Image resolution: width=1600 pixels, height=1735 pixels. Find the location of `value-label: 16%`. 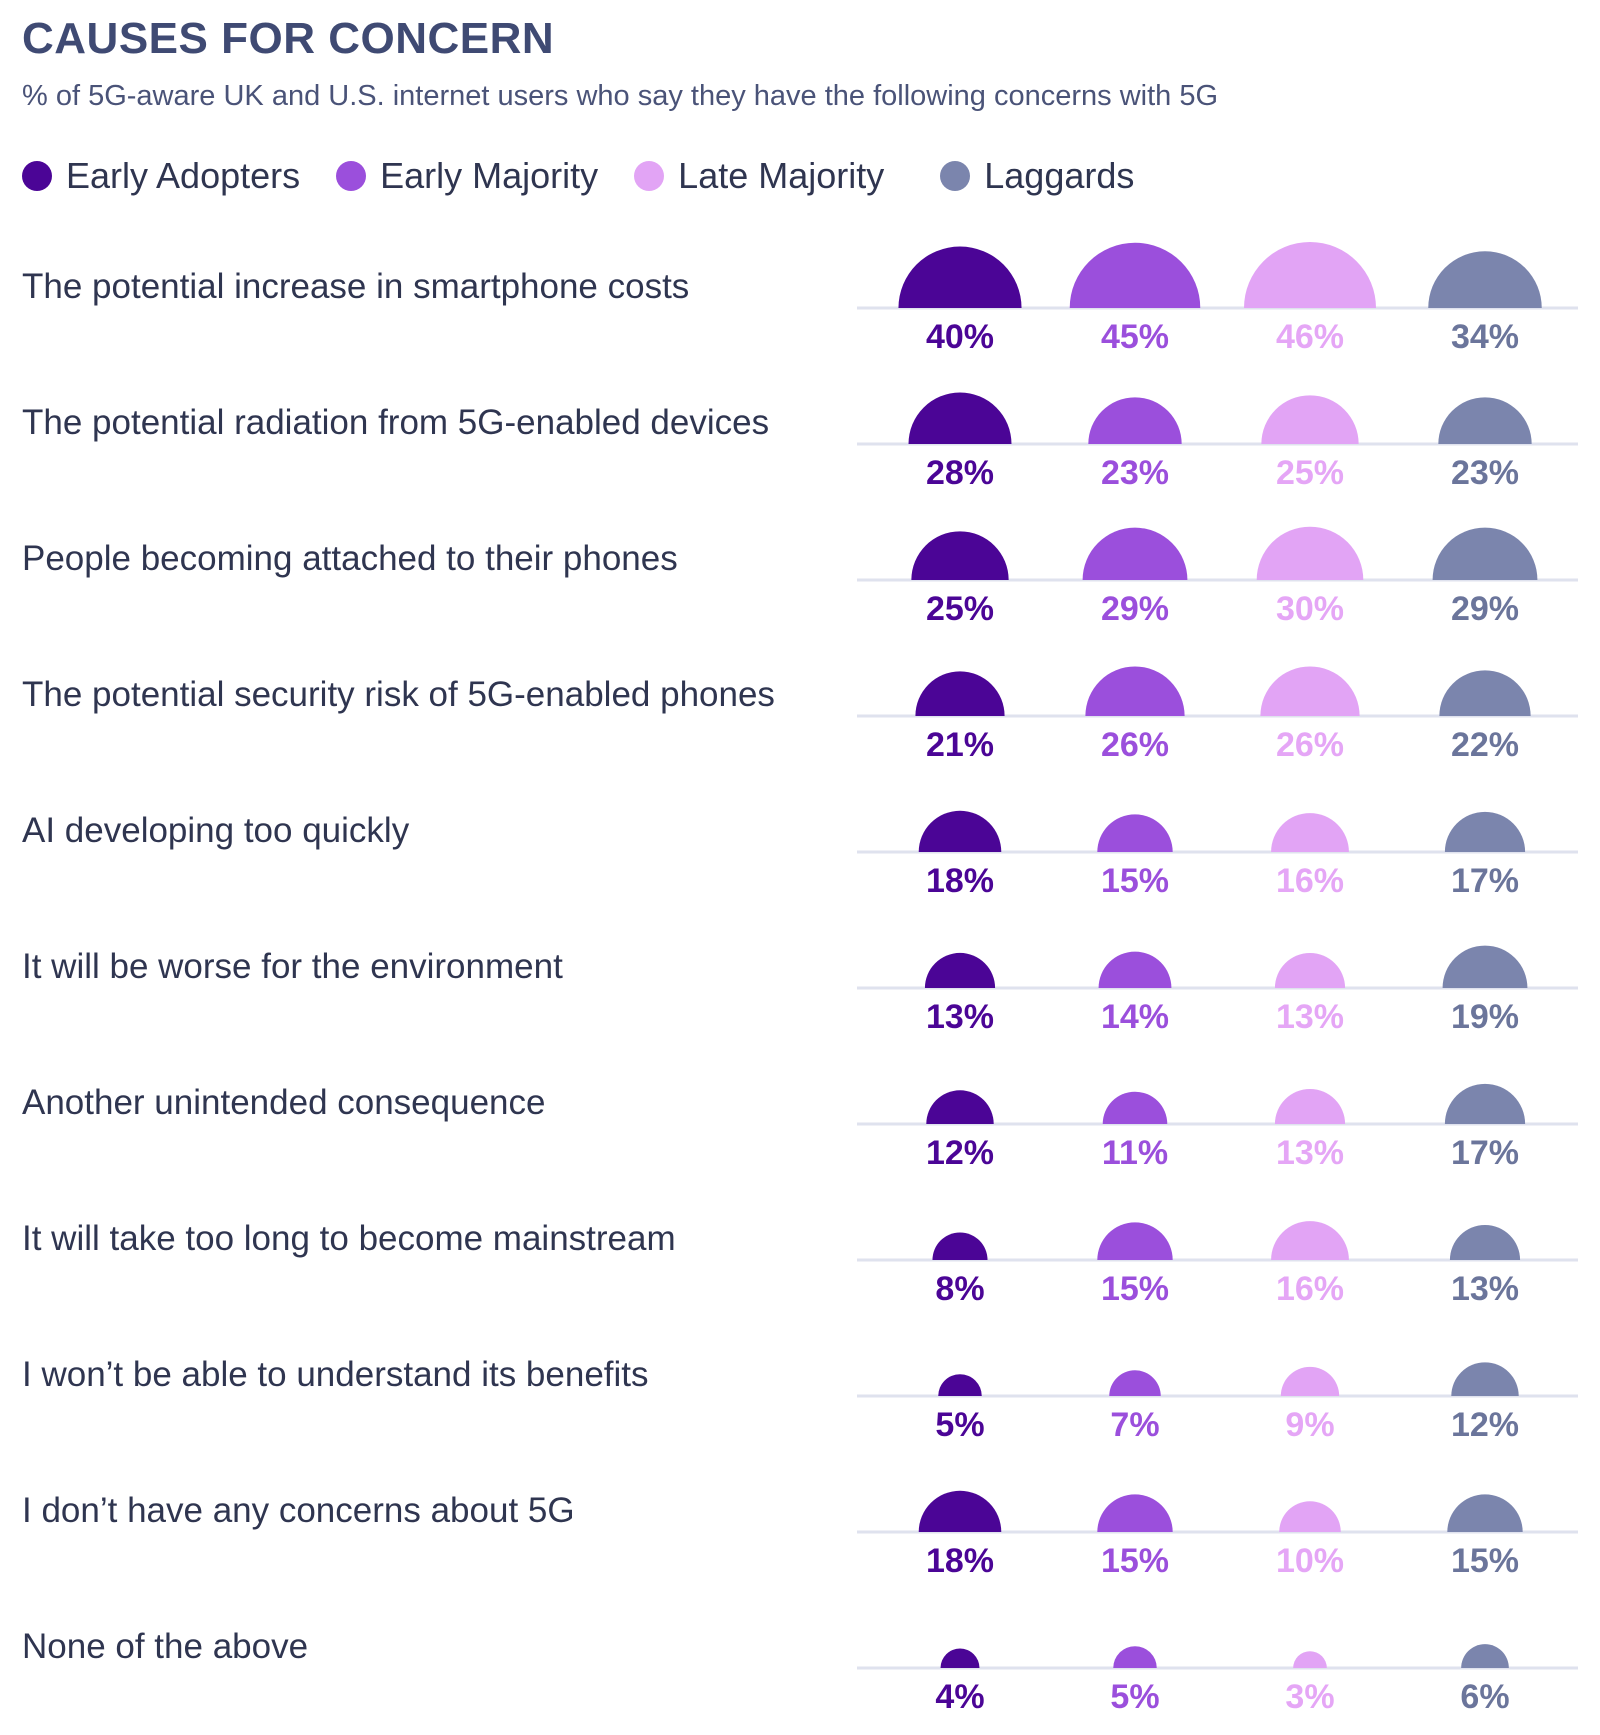

value-label: 16% is located at coordinates (1310, 881).